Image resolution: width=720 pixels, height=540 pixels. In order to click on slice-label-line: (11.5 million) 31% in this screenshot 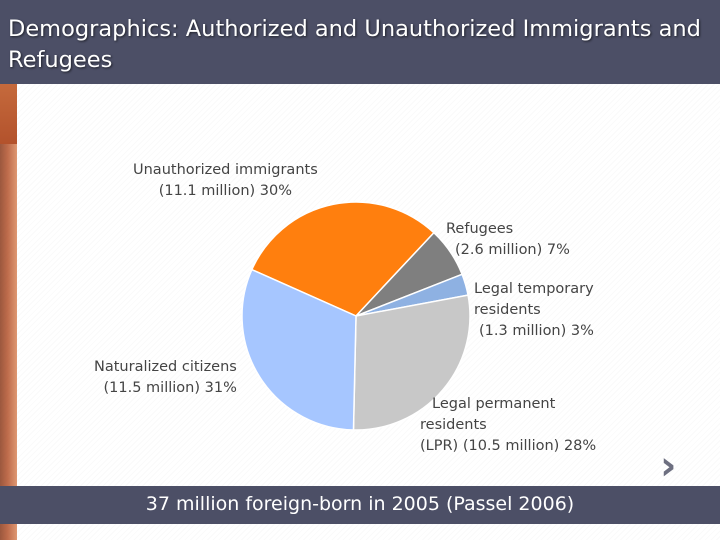, I will do `click(170, 388)`.